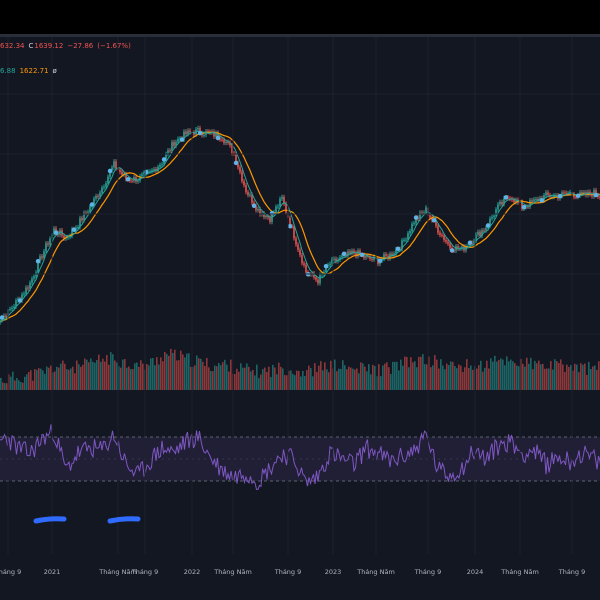  I want to click on time-axis-label: Tháng 9, so click(288, 572).